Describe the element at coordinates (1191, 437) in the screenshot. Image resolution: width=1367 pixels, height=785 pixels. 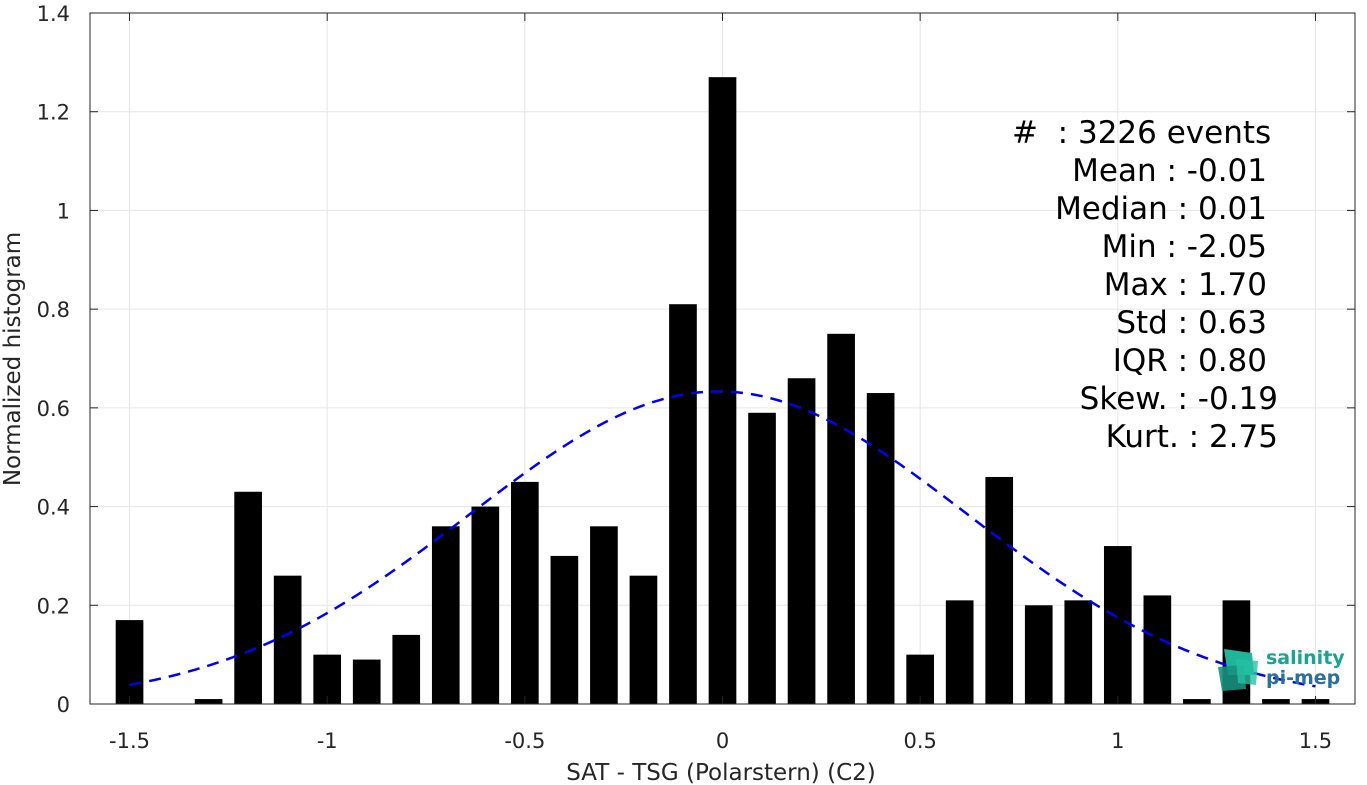
I see `stat-kurt: Kurt. : 2.75` at that location.